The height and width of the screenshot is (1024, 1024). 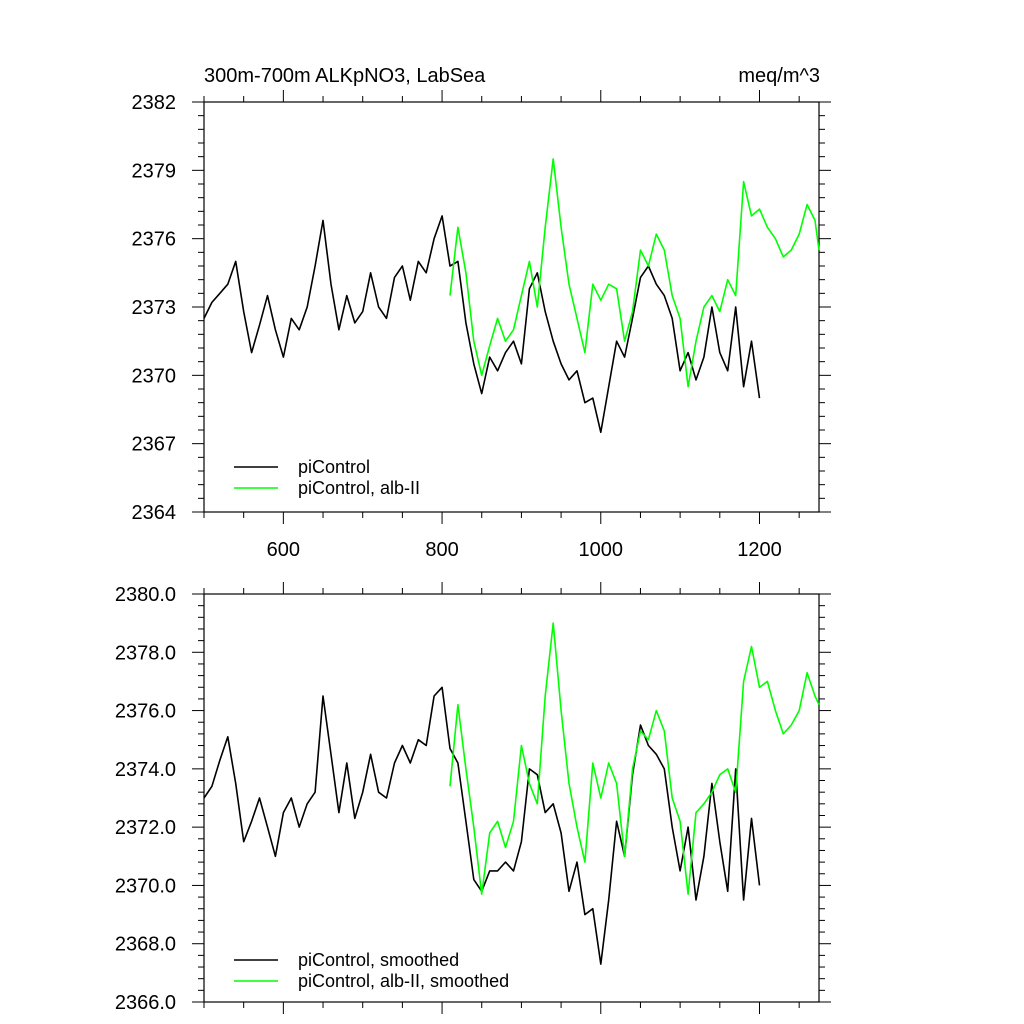 I want to click on y-tick-label: 2380.0, so click(x=145, y=595).